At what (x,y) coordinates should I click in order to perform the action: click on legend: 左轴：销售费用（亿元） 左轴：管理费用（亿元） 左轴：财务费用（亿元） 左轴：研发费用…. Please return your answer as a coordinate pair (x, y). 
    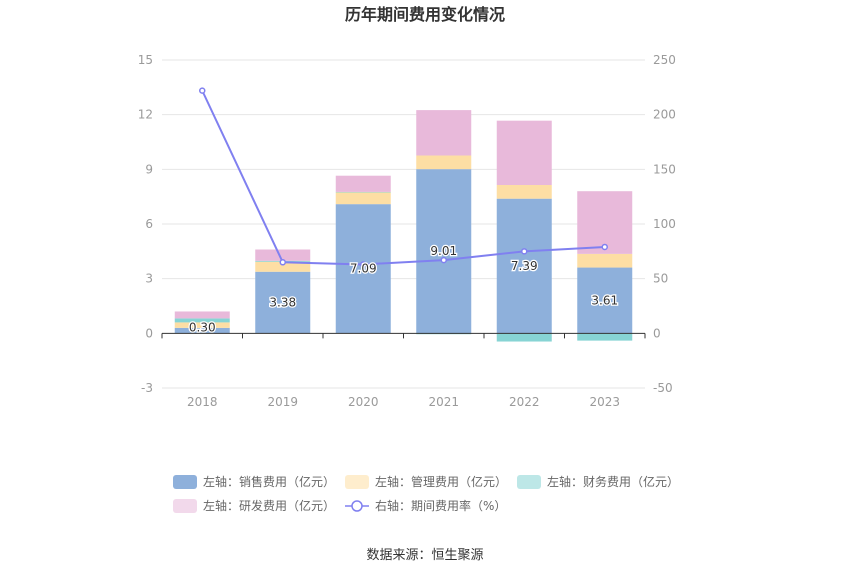
    Looking at the image, I should click on (426, 493).